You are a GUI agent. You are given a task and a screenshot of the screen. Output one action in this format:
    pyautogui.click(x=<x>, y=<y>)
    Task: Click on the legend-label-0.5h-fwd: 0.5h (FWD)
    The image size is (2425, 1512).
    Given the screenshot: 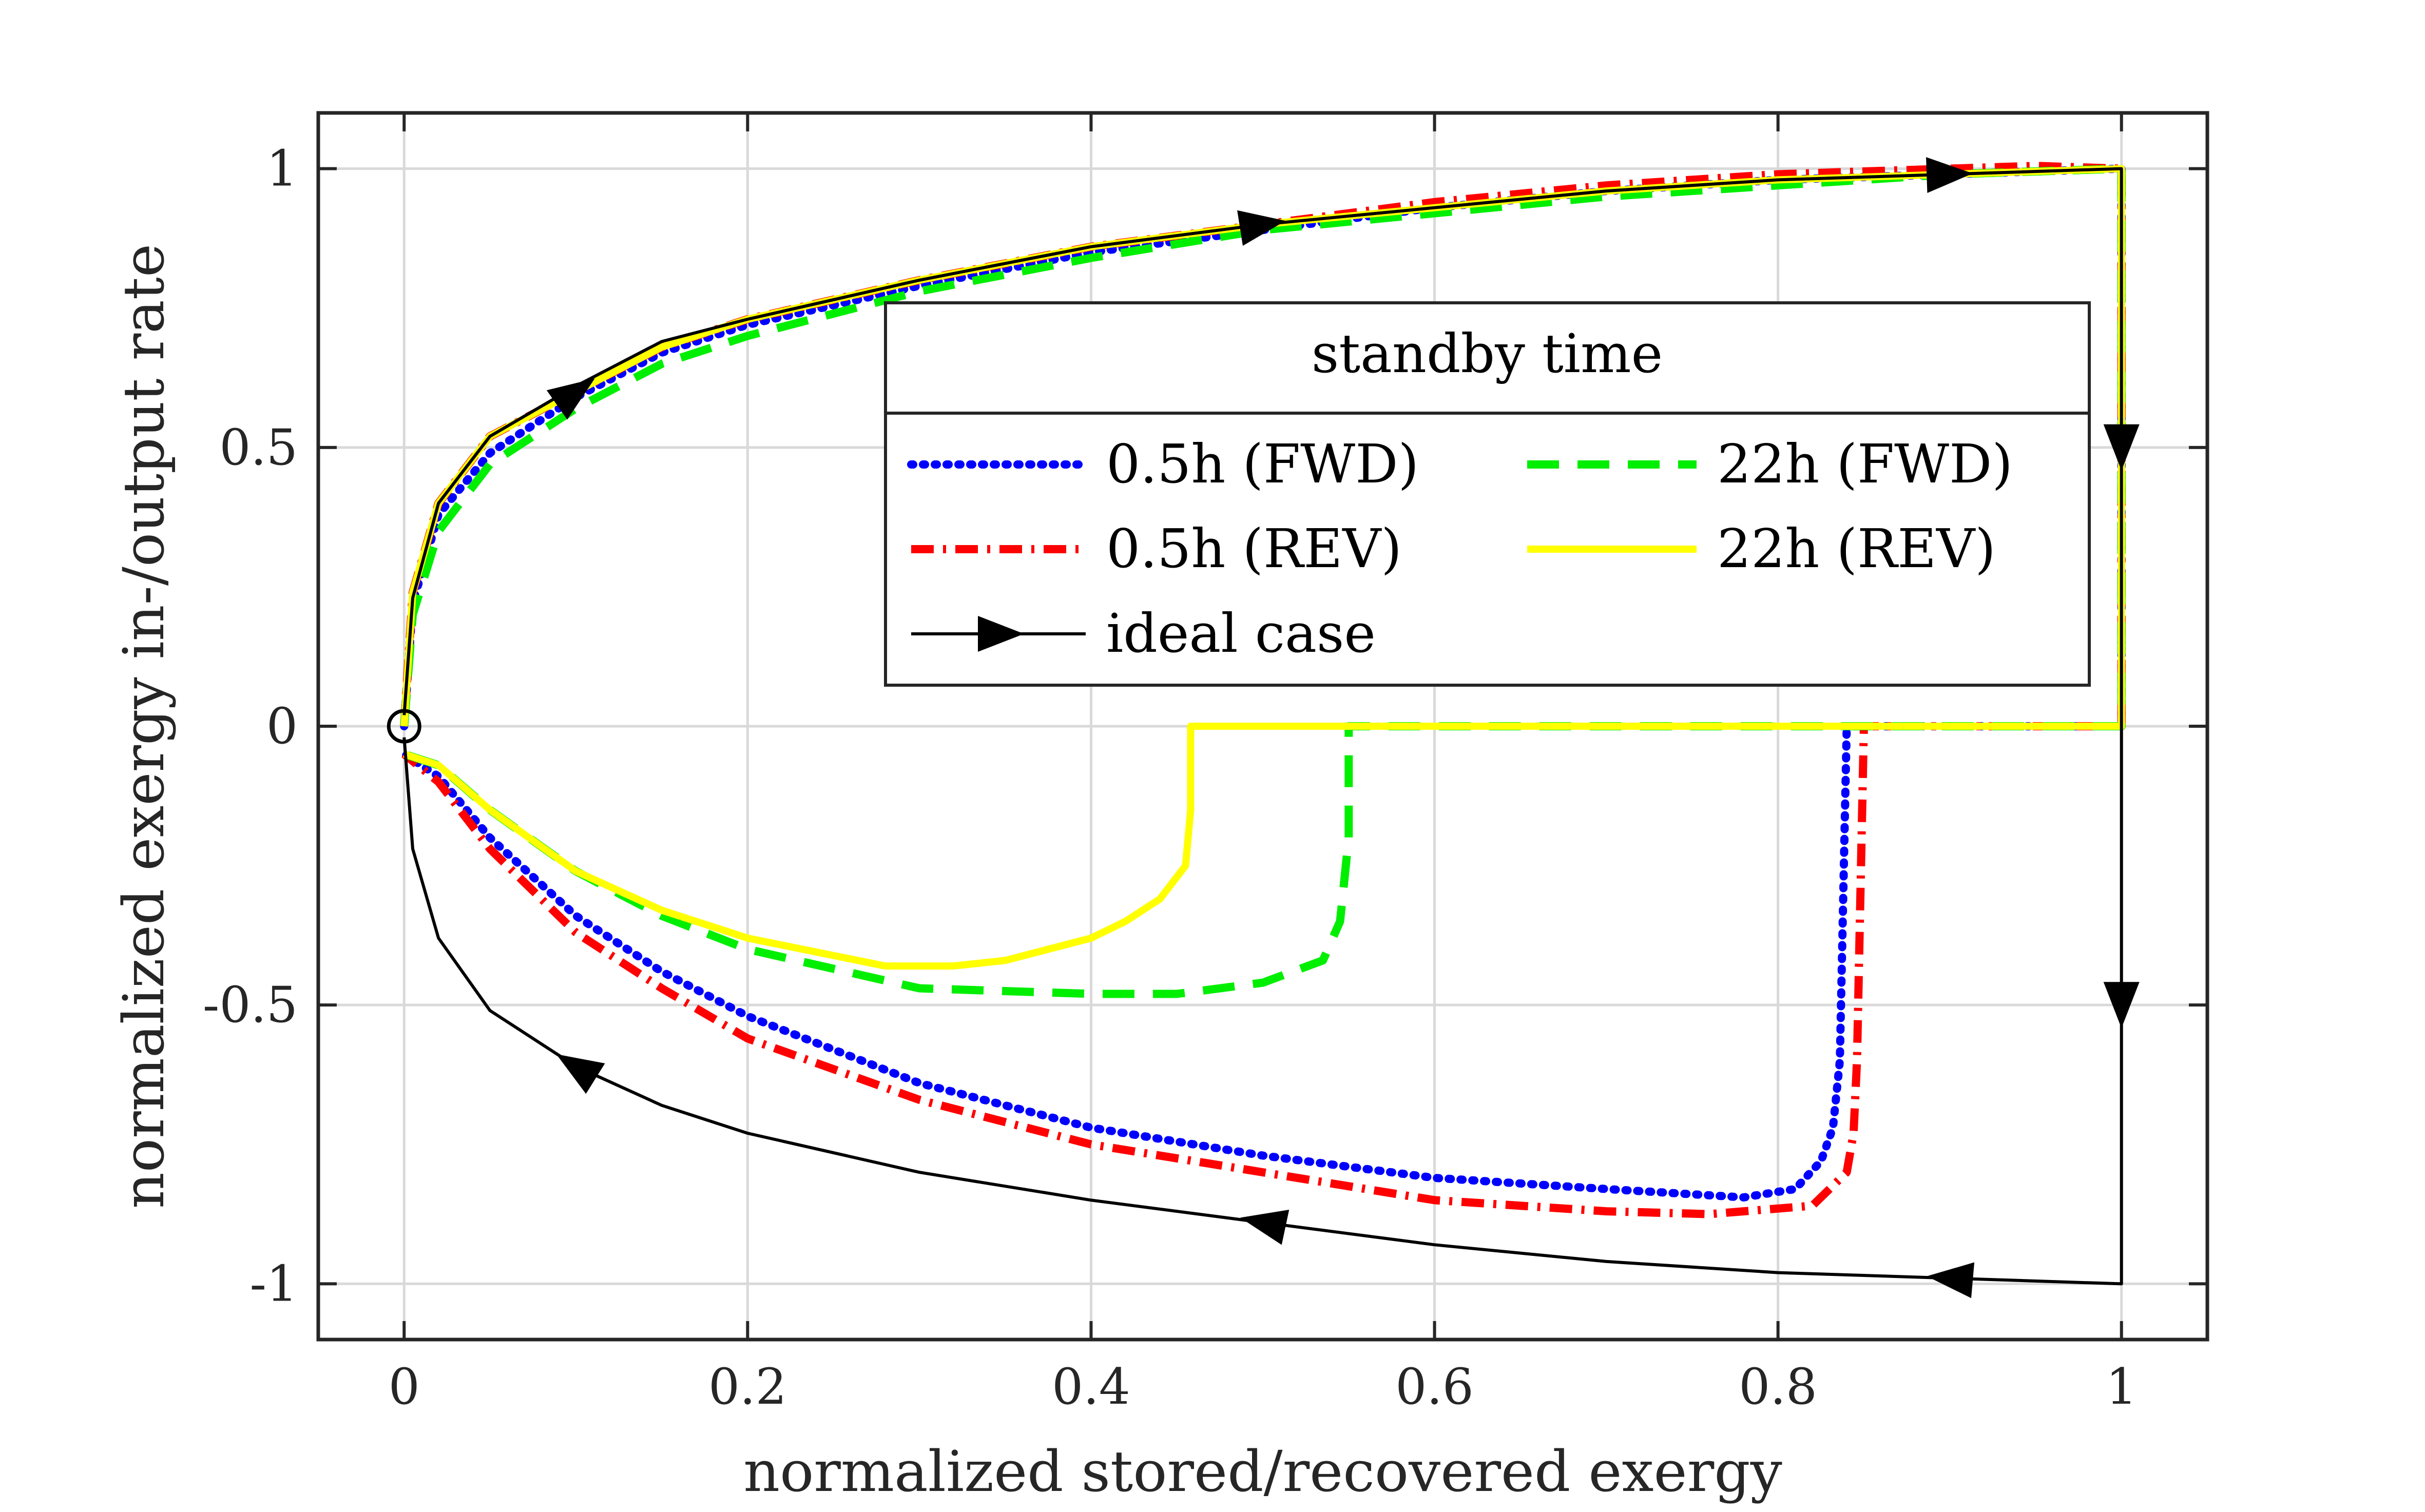 What is the action you would take?
    pyautogui.click(x=1262, y=464)
    